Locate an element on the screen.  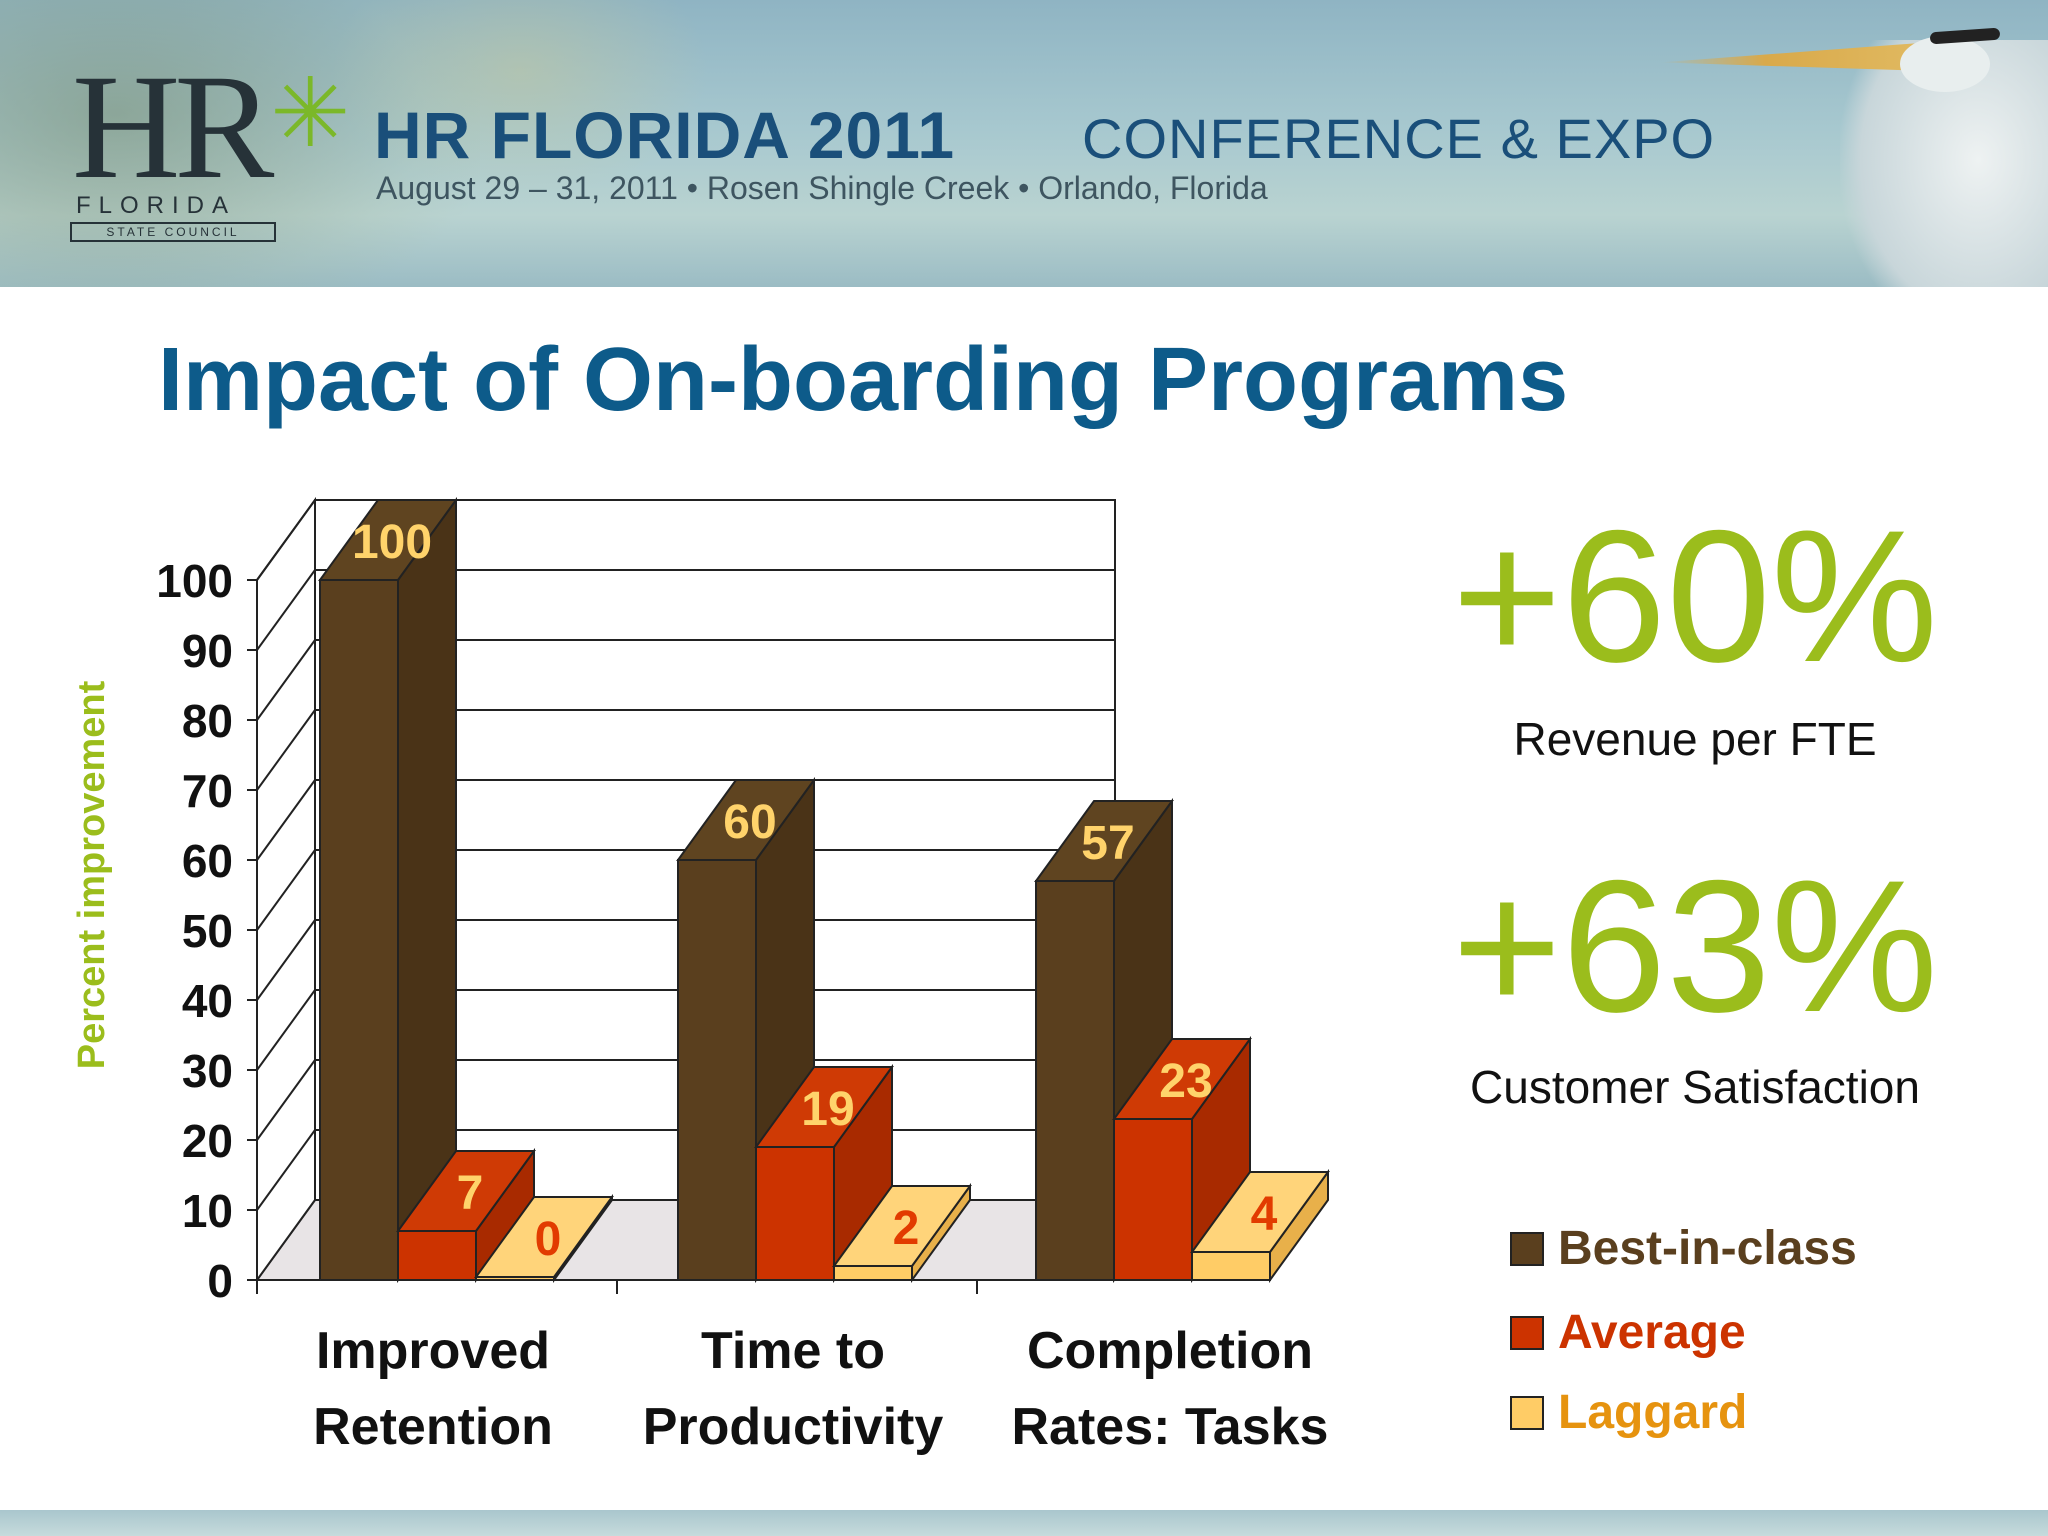
legend-label-average: Average is located at coordinates (1652, 1332).